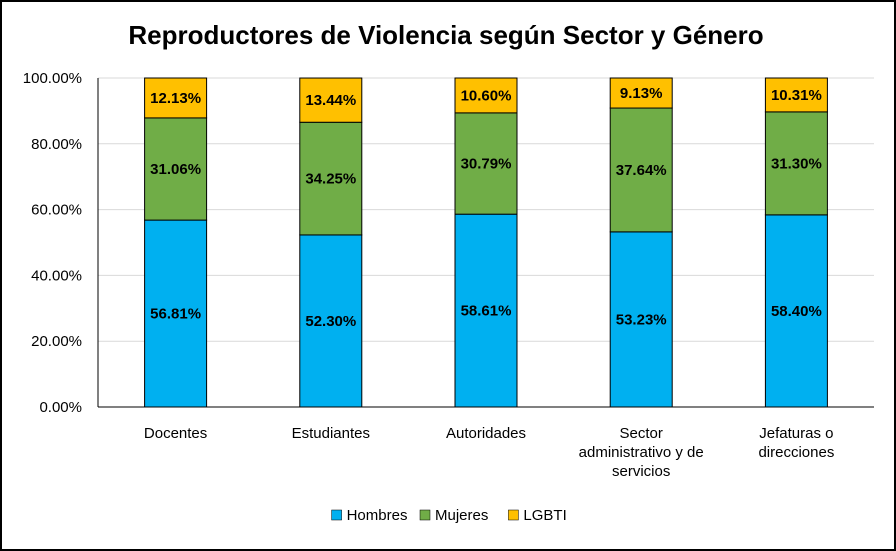 The image size is (896, 551). Describe the element at coordinates (56, 341) in the screenshot. I see `y-tick-label: 20.00%` at that location.